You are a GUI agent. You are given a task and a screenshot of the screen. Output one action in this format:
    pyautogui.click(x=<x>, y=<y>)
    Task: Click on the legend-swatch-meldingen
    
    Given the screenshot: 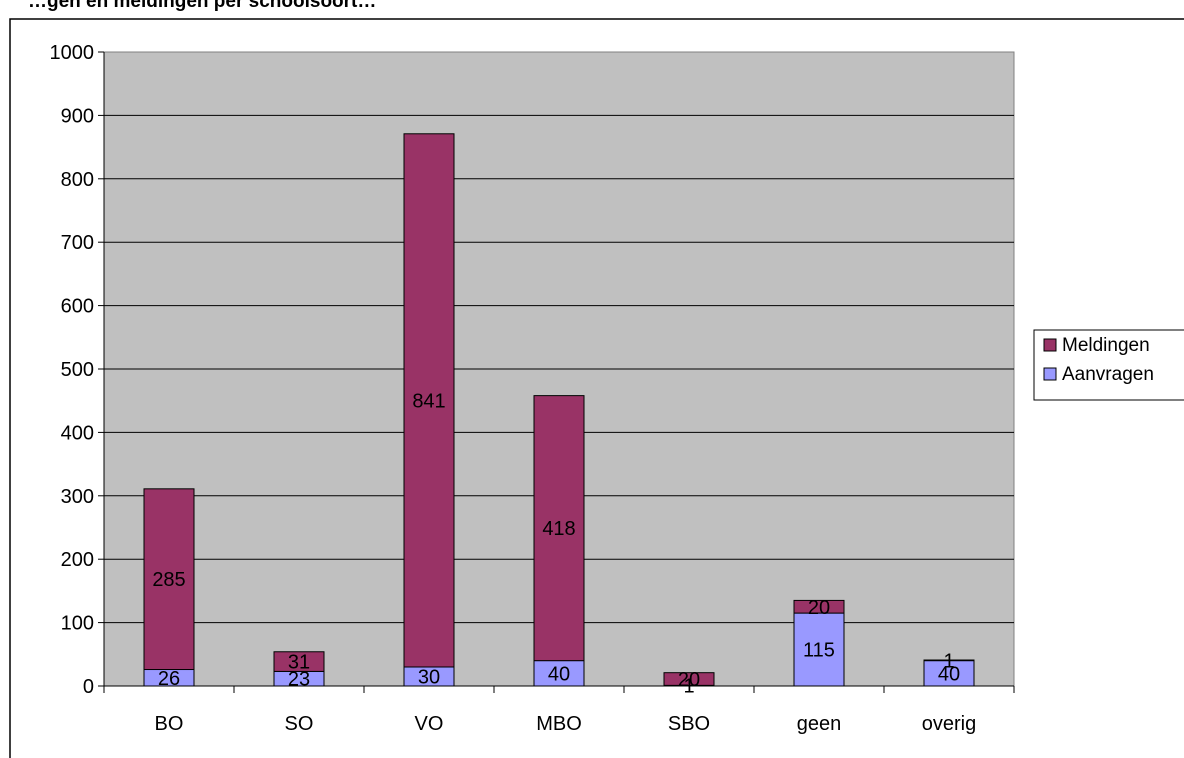 What is the action you would take?
    pyautogui.click(x=1050, y=345)
    